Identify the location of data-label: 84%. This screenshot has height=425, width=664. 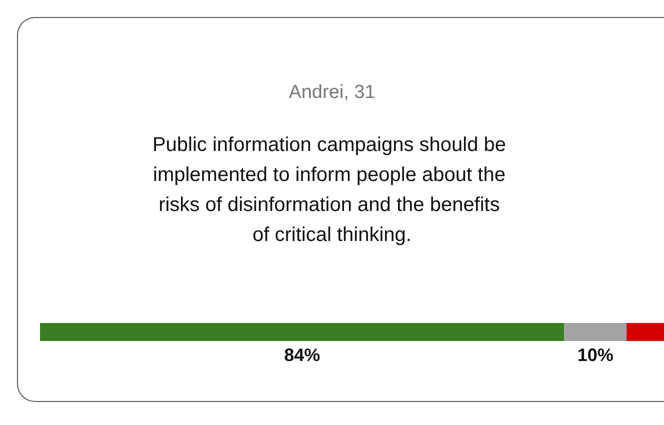
(302, 355).